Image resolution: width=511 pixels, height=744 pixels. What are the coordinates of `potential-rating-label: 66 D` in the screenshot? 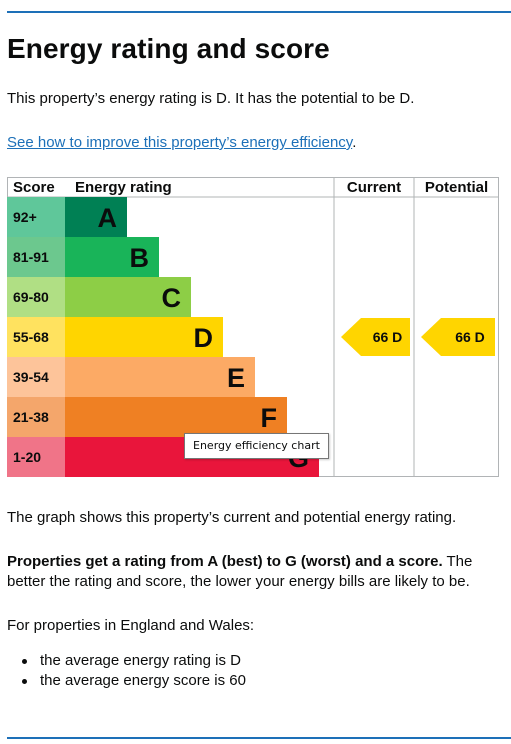 It's located at (470, 337).